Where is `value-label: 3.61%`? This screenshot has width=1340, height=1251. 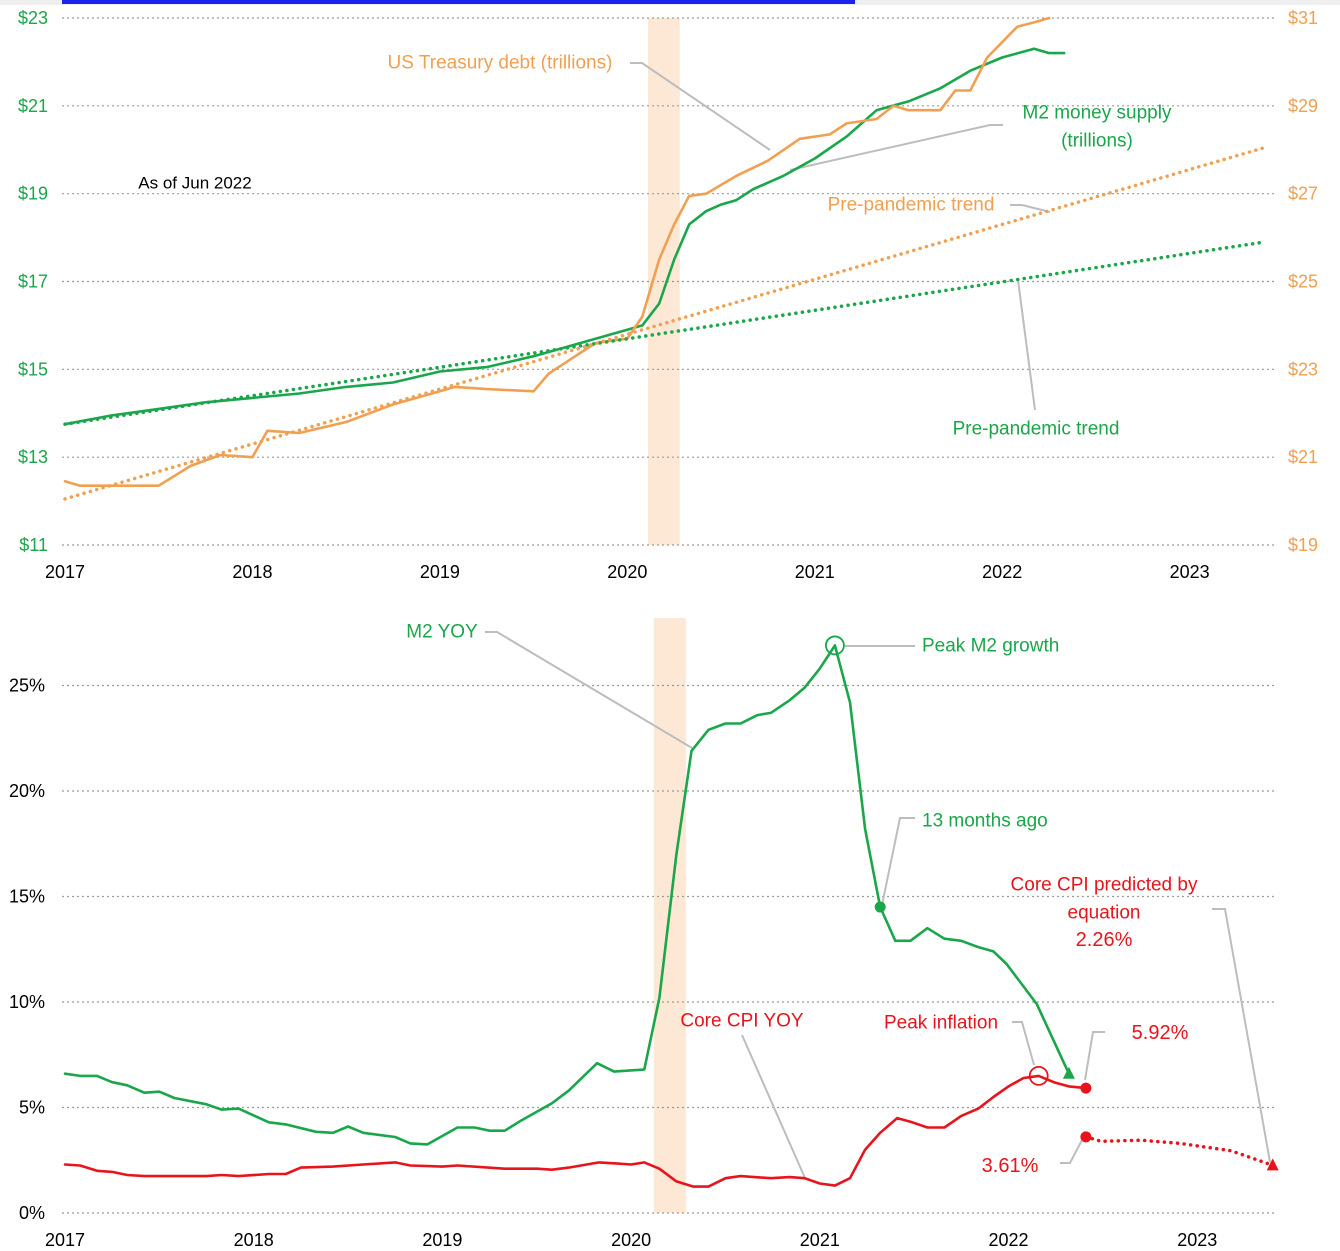 value-label: 3.61% is located at coordinates (1010, 1166).